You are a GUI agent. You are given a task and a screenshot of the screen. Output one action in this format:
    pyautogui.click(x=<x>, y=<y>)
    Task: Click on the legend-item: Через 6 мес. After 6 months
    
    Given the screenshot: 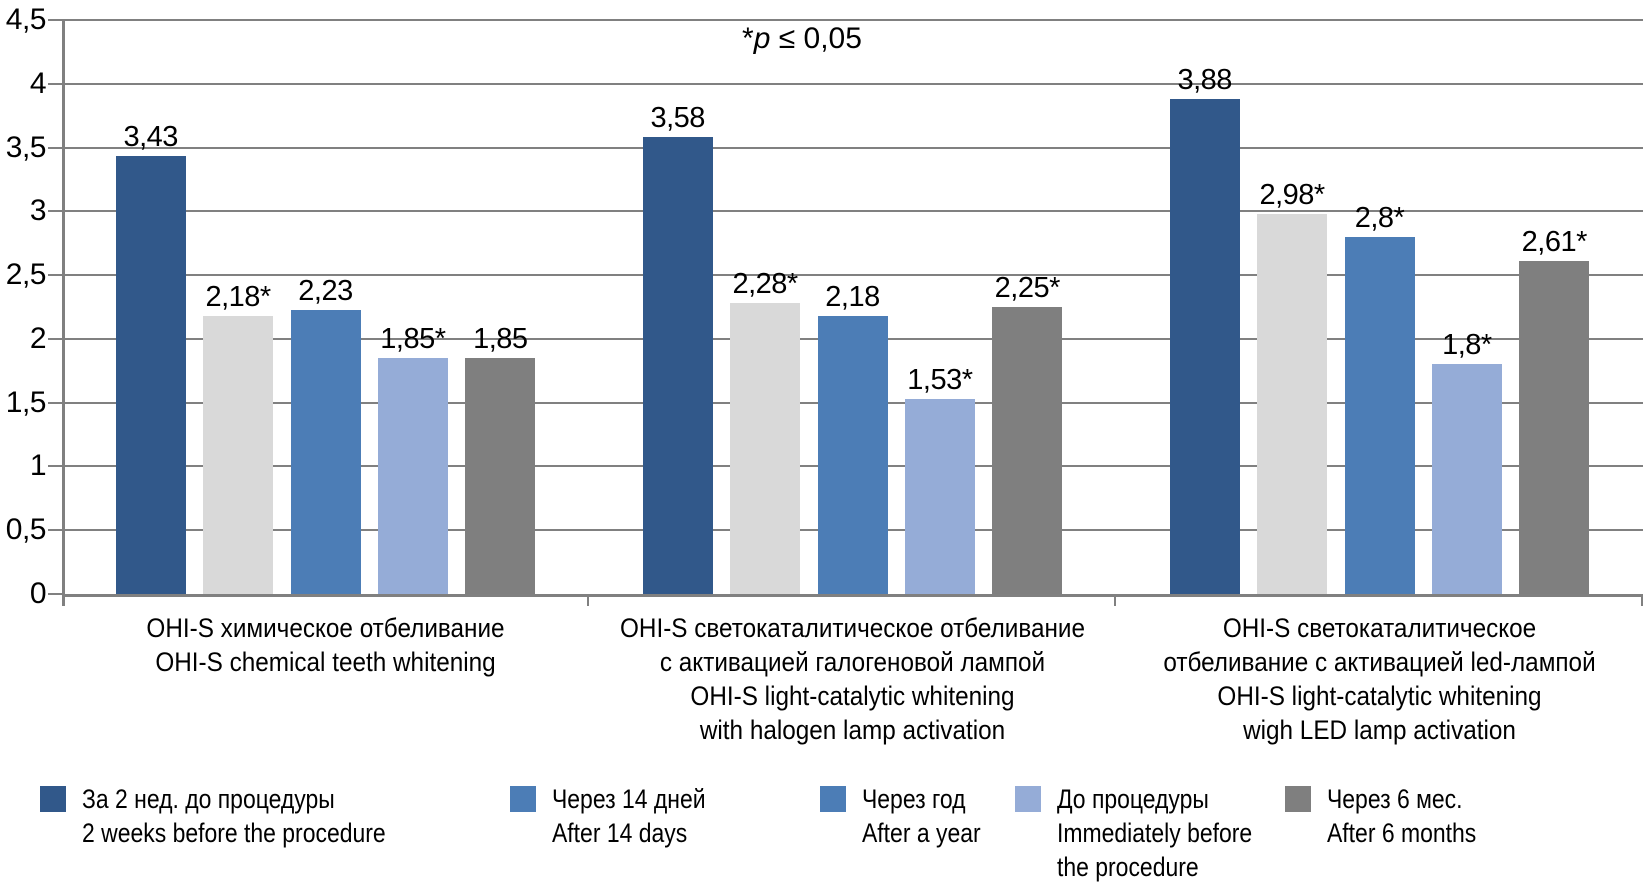 What is the action you would take?
    pyautogui.click(x=1394, y=816)
    